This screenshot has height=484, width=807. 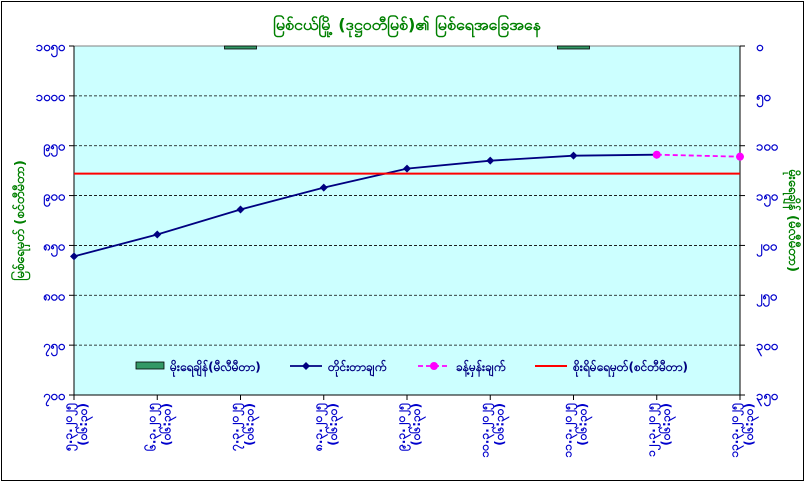 What do you see at coordinates (481, 368) in the screenshot?
I see `legend-label: ခန့်မှန်းချက်` at bounding box center [481, 368].